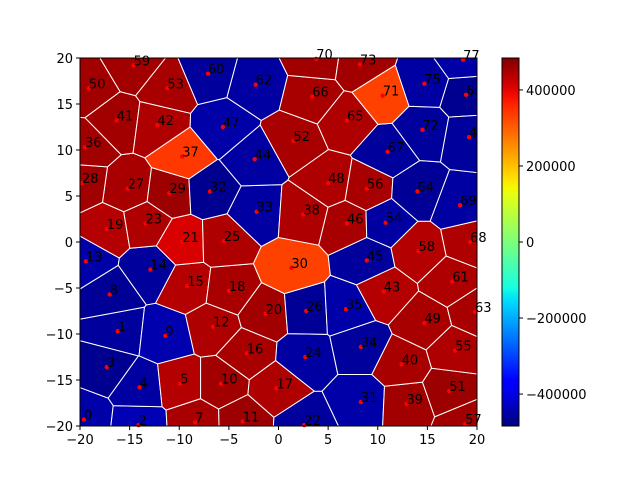  Describe the element at coordinates (551, 167) in the screenshot. I see `colorbar-tick-label: 200000` at that location.